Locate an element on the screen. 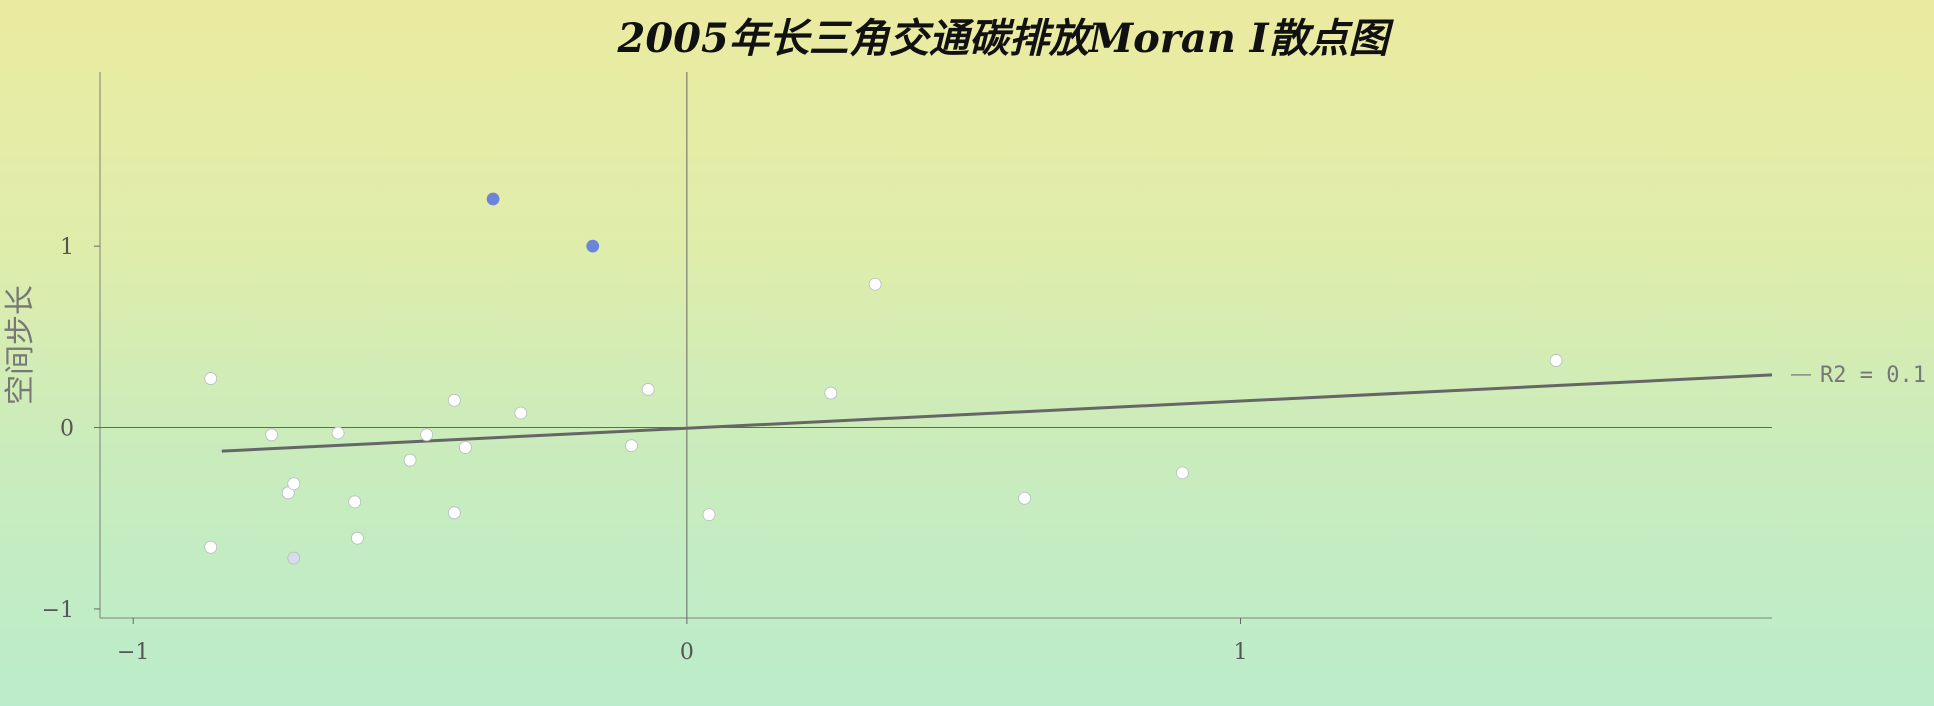  y-tick-label: 1 is located at coordinates (67, 247).